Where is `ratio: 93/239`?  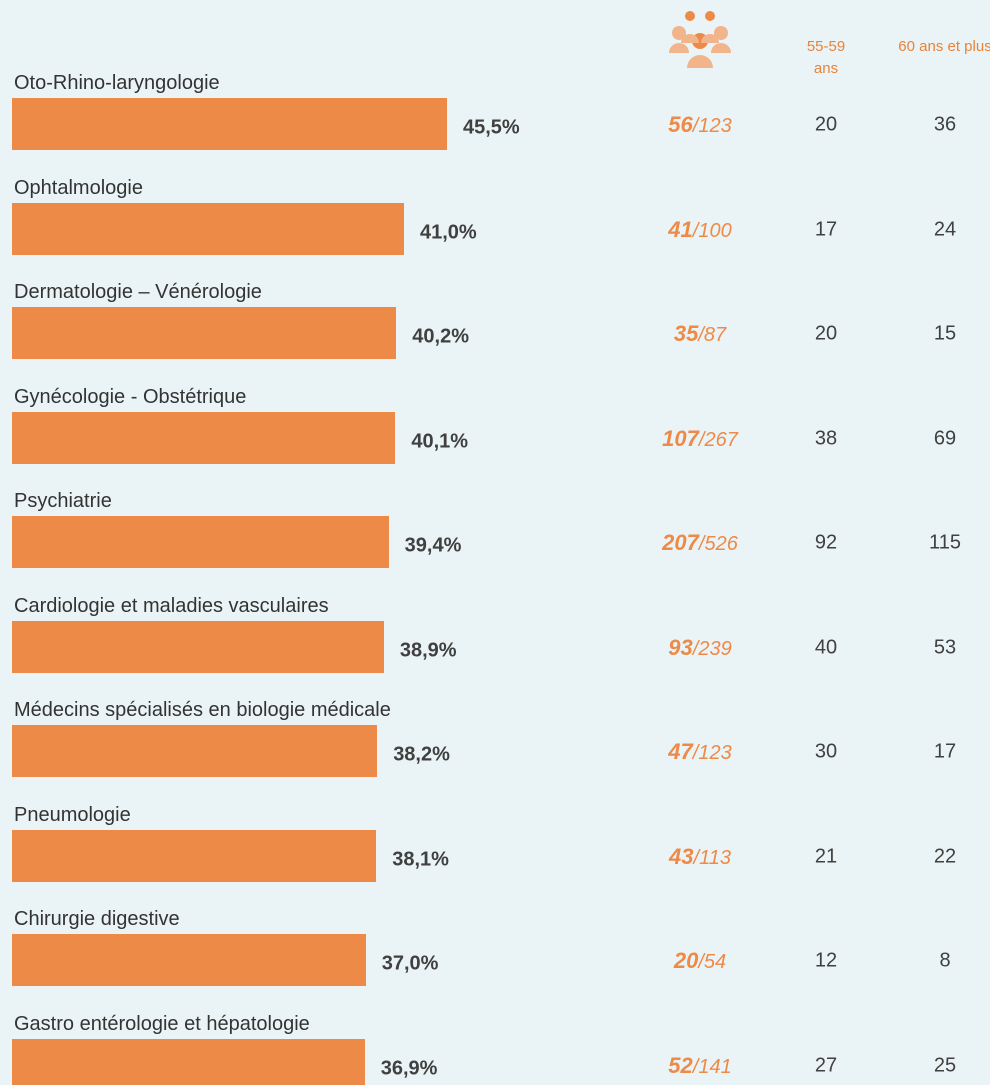
ratio: 93/239 is located at coordinates (699, 648).